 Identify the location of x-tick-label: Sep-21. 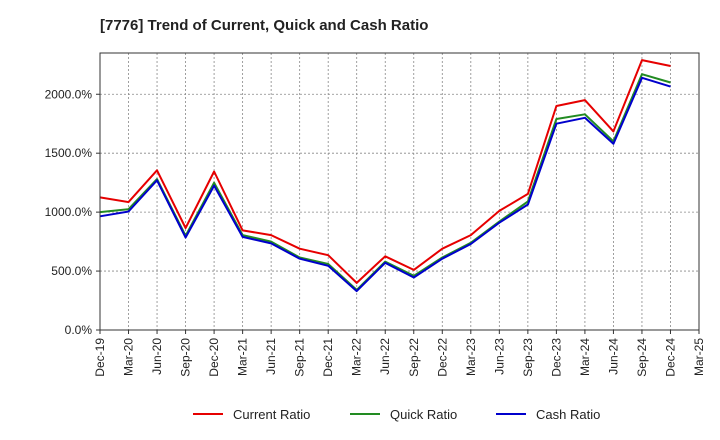
(300, 357).